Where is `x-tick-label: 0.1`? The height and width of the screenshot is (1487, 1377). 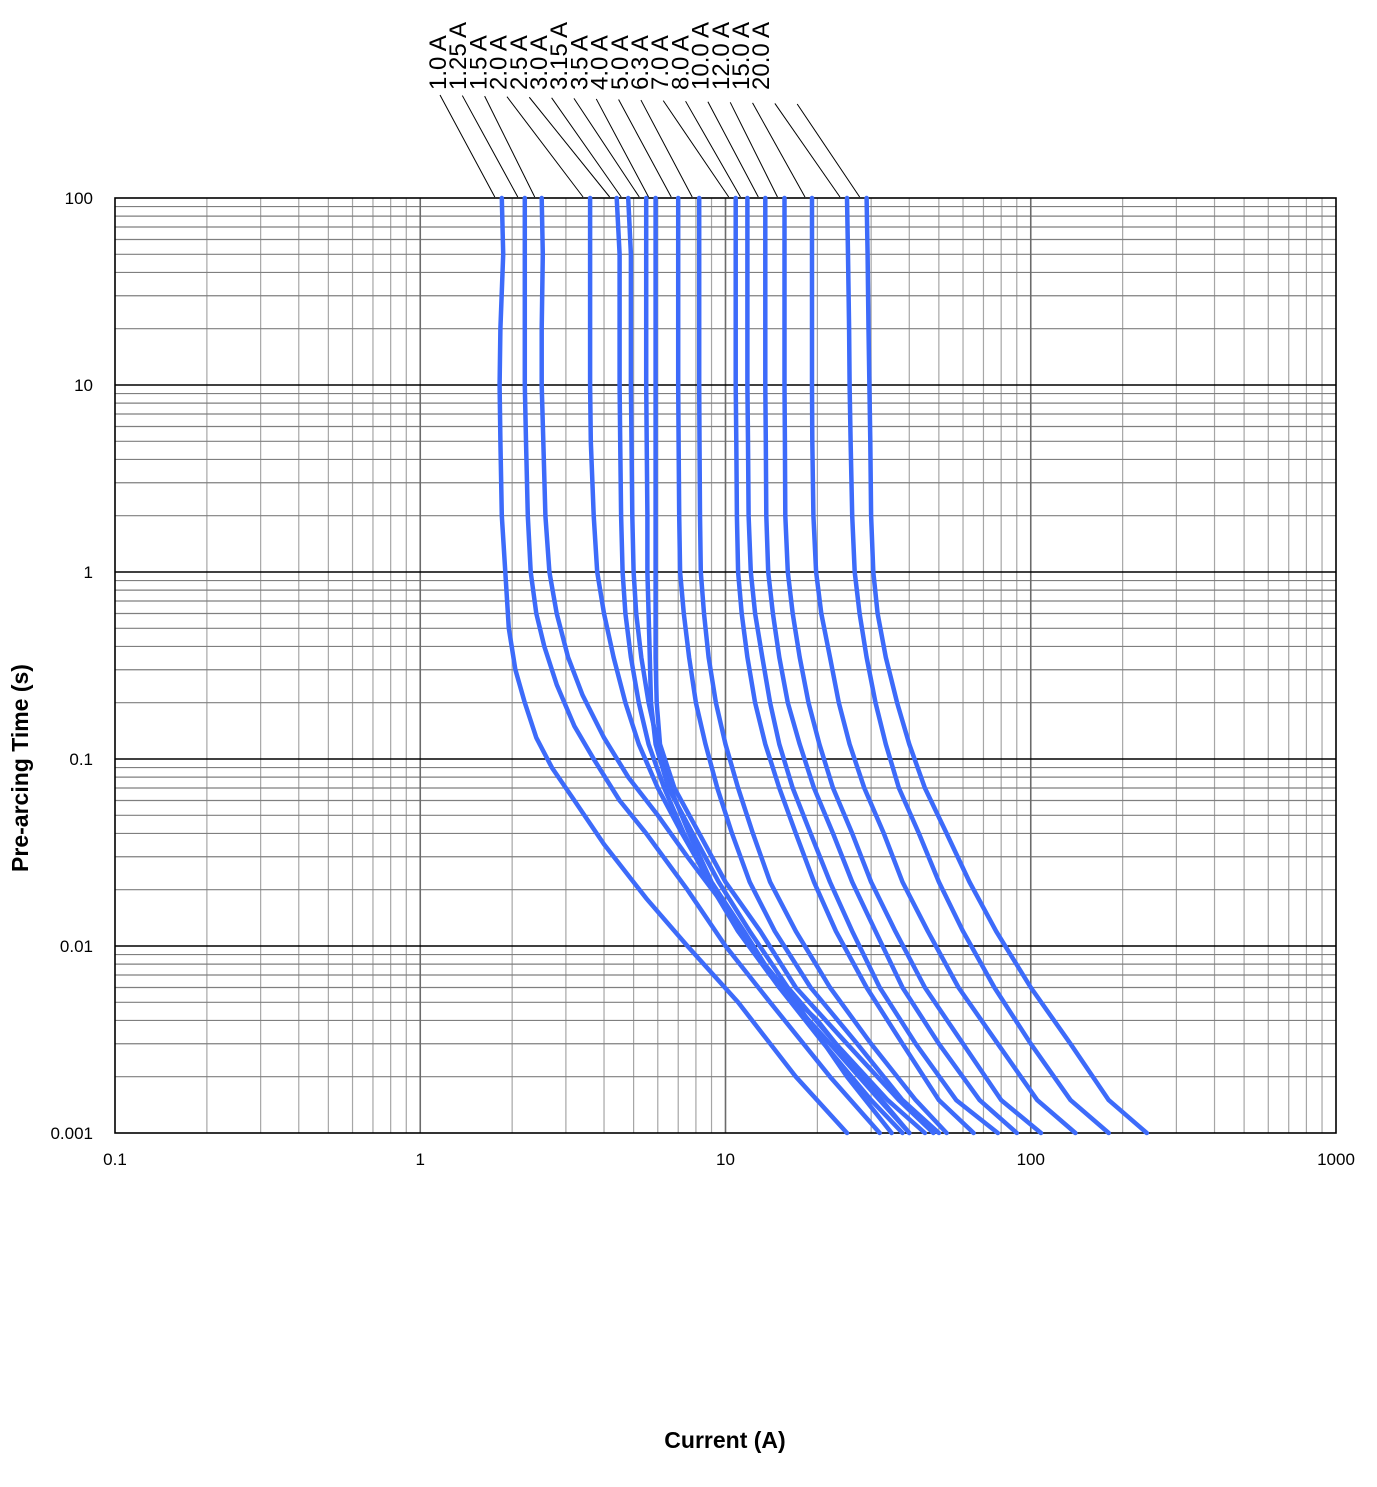
x-tick-label: 0.1 is located at coordinates (115, 1159).